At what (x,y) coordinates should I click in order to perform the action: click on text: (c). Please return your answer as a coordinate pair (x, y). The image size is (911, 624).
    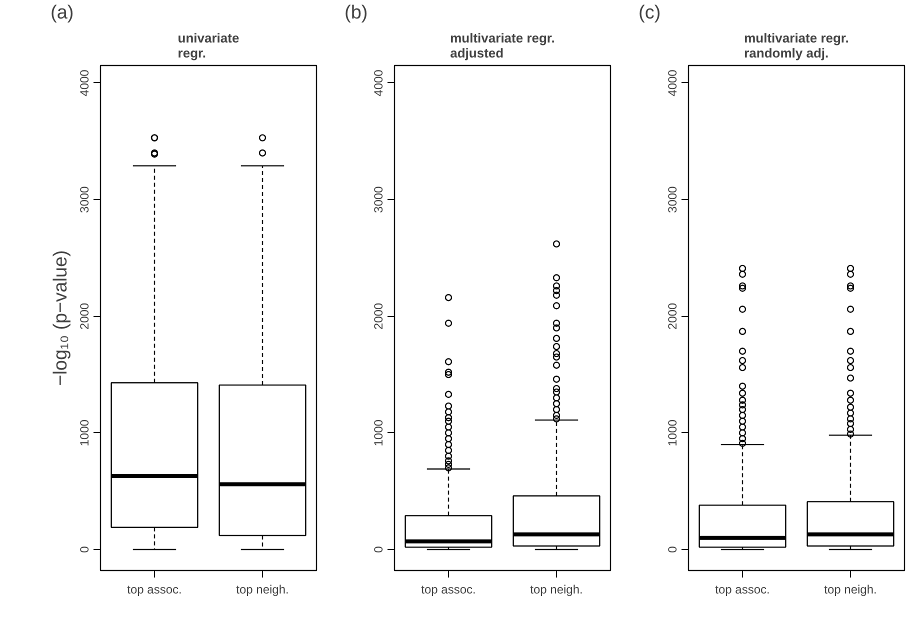
    Looking at the image, I should click on (649, 13).